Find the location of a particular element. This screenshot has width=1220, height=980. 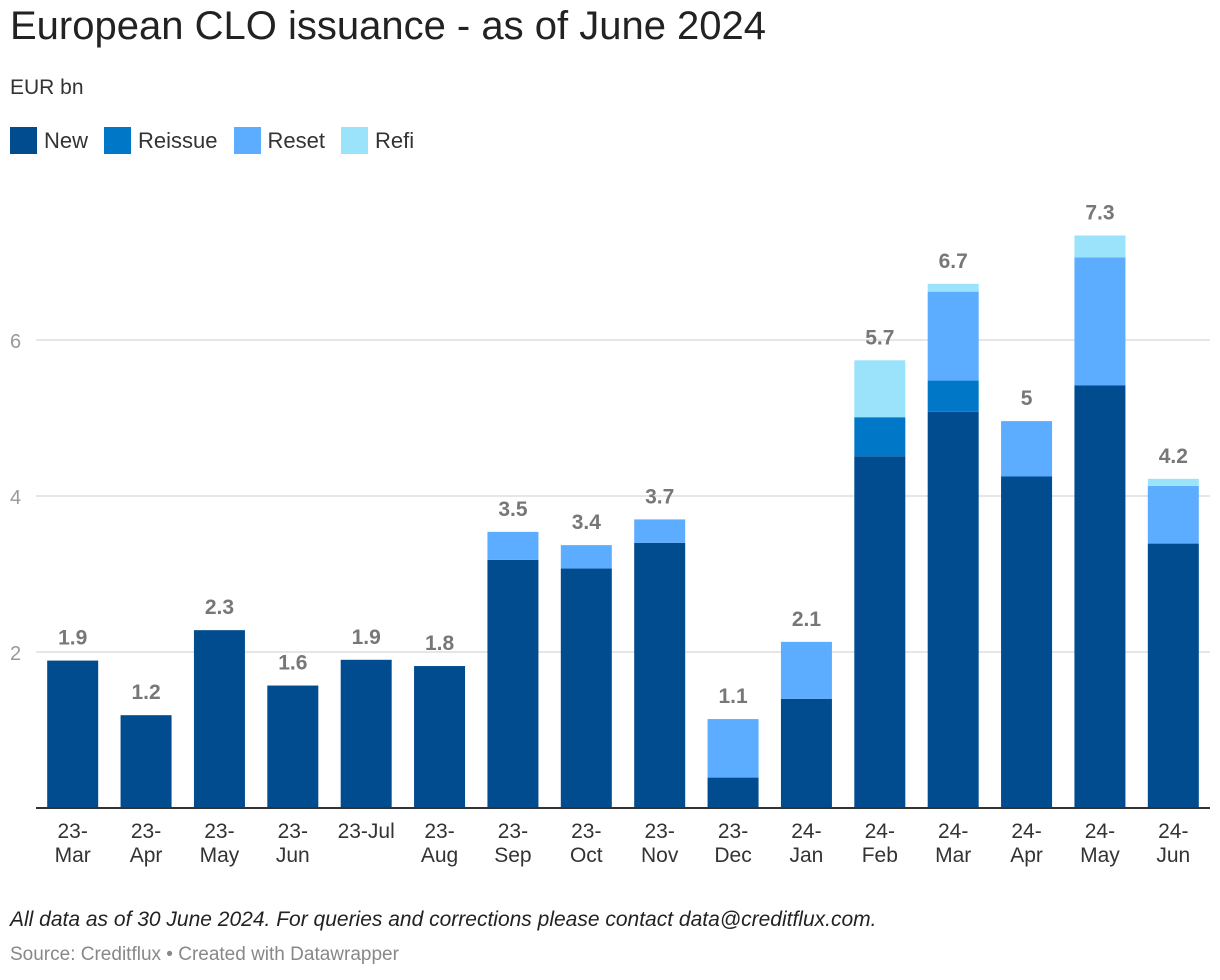

x-tick-label-4-0: 23-Jul is located at coordinates (366, 831).